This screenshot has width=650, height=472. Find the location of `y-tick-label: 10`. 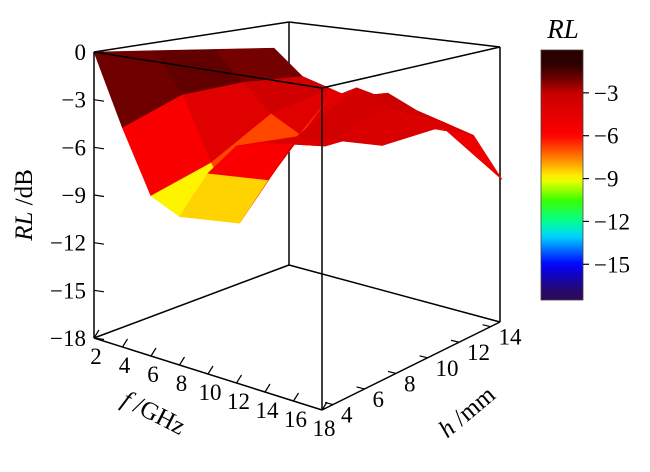

y-tick-label: 10 is located at coordinates (447, 368).